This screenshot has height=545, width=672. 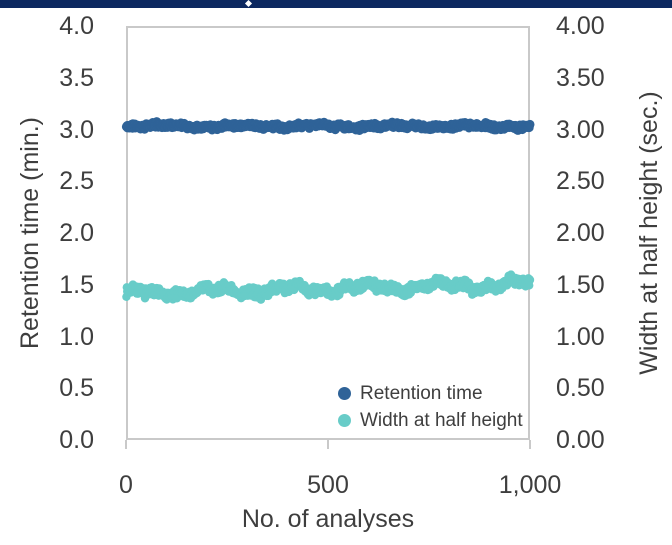 I want to click on y-tick-label-left: 2.5, so click(x=76, y=181).